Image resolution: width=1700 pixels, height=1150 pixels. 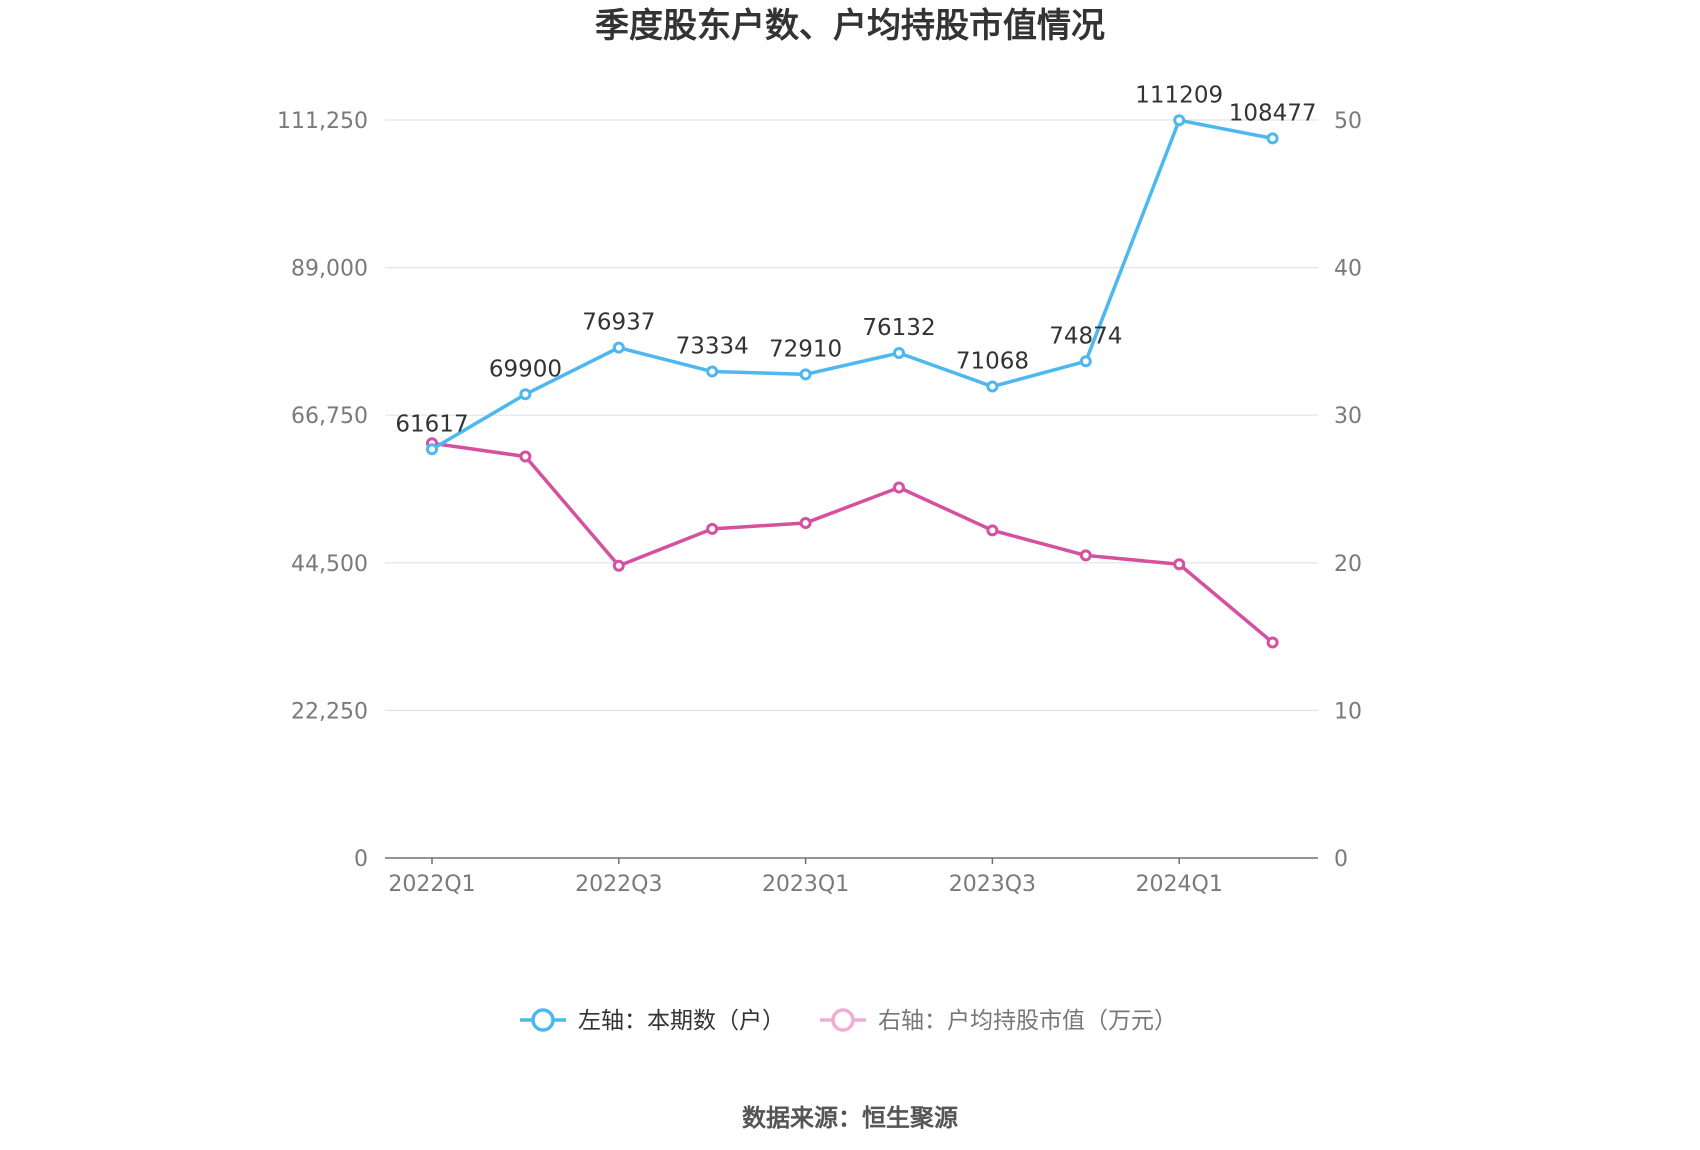 I want to click on left-axis-tick-label: 111,250, so click(x=322, y=121).